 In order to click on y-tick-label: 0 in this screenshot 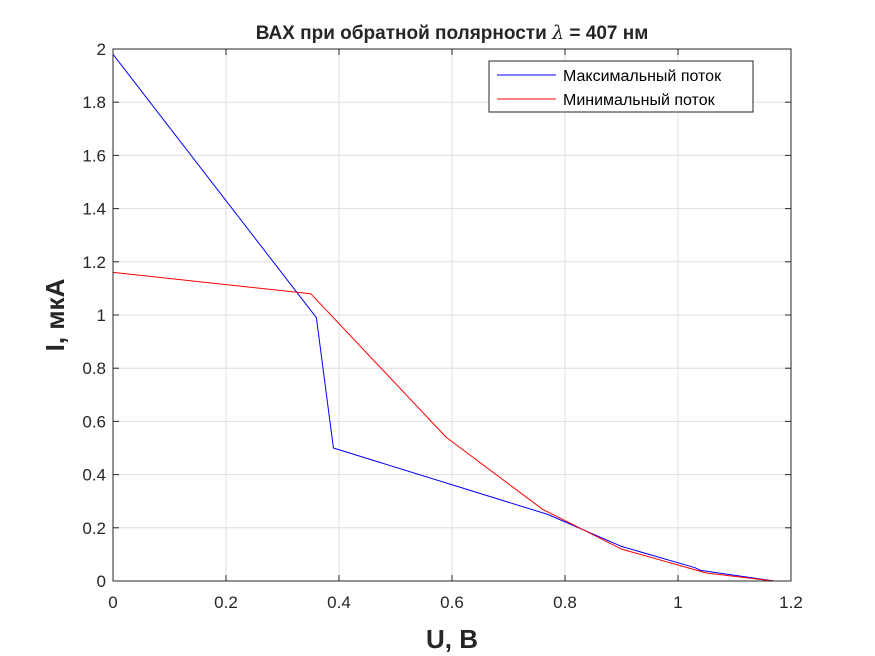, I will do `click(101, 581)`.